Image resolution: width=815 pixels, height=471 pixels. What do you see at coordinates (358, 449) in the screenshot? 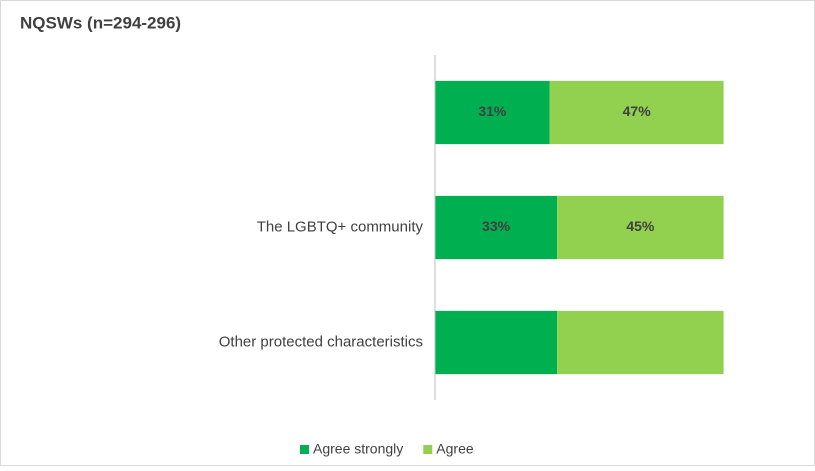
I see `legend-label: Agree strongly` at bounding box center [358, 449].